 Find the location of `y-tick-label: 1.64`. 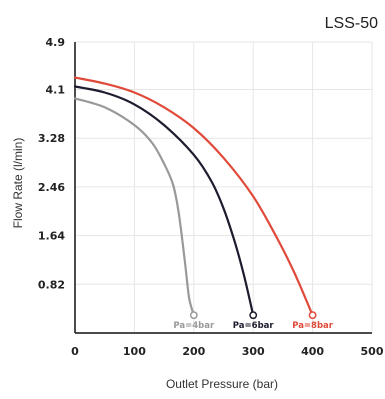

y-tick-label: 1.64 is located at coordinates (51, 236).